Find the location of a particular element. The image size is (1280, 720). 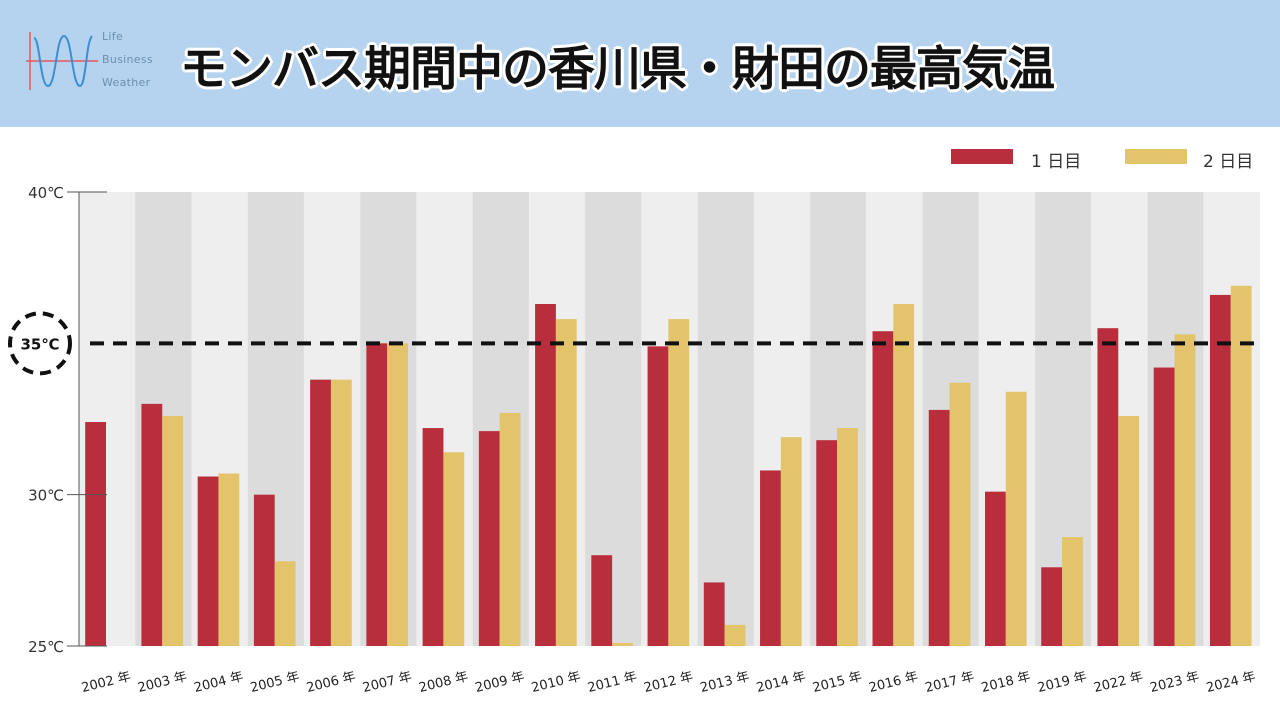

legend-swatch-day1 is located at coordinates (982, 156).